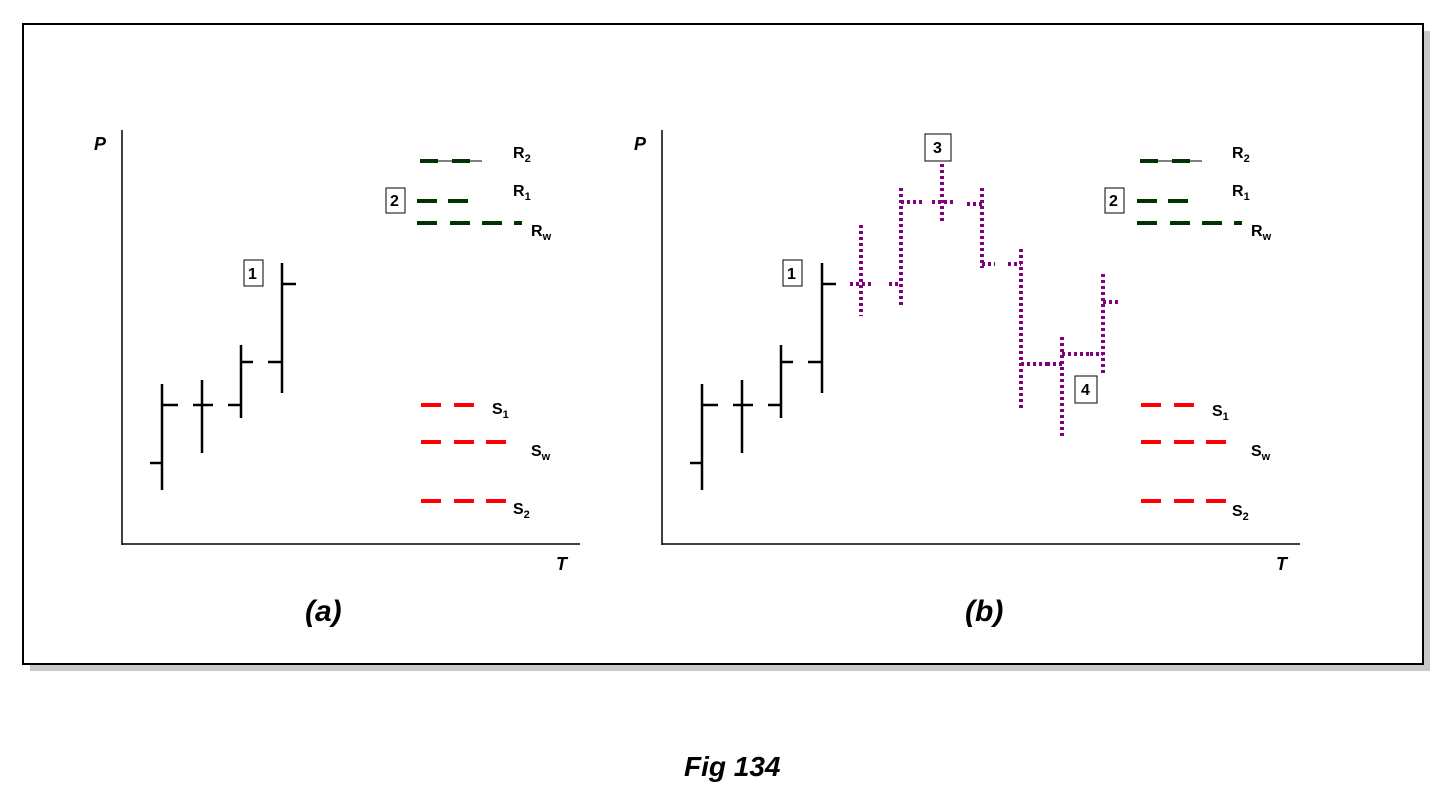 The image size is (1453, 803). I want to click on annotation-label: 3, so click(937, 148).